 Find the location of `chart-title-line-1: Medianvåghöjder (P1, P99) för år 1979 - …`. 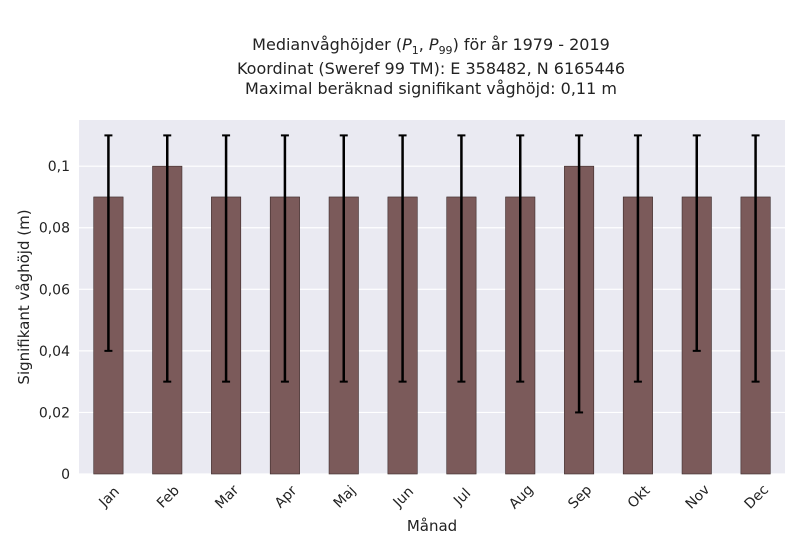

chart-title-line-1: Medianvåghöjder (P1, P99) för år 1979 - … is located at coordinates (431, 46).